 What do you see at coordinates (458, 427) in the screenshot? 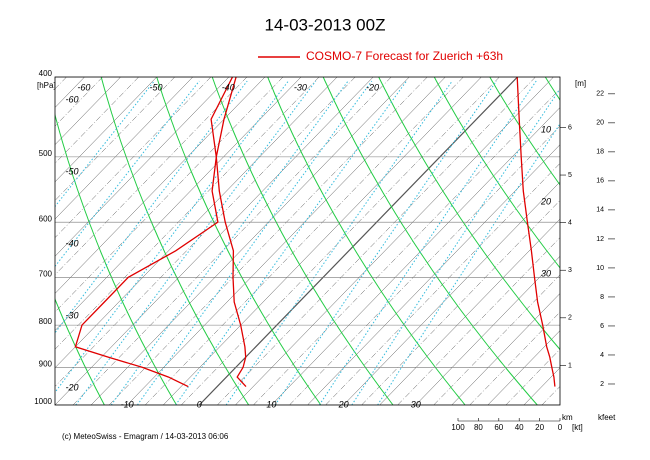
I see `wind-tick-label: 100` at bounding box center [458, 427].